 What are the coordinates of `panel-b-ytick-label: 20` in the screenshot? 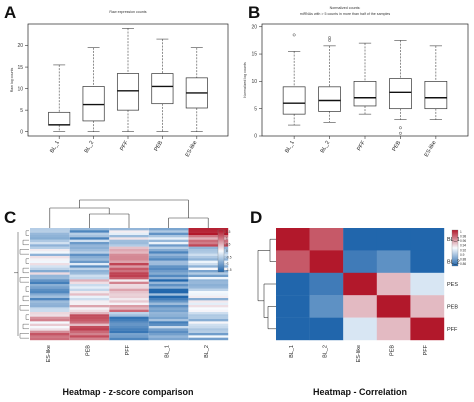 It's located at (254, 27).